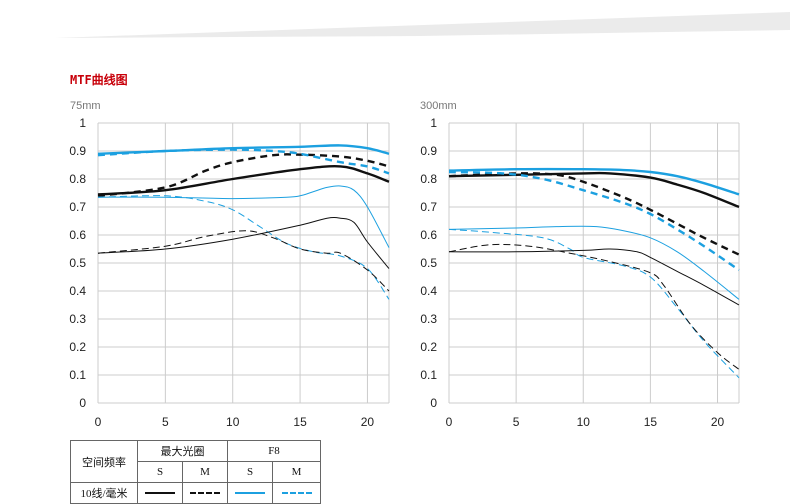 Image resolution: width=790 pixels, height=504 pixels. What do you see at coordinates (274, 451) in the screenshot?
I see `legend-group-f8: F8` at bounding box center [274, 451].